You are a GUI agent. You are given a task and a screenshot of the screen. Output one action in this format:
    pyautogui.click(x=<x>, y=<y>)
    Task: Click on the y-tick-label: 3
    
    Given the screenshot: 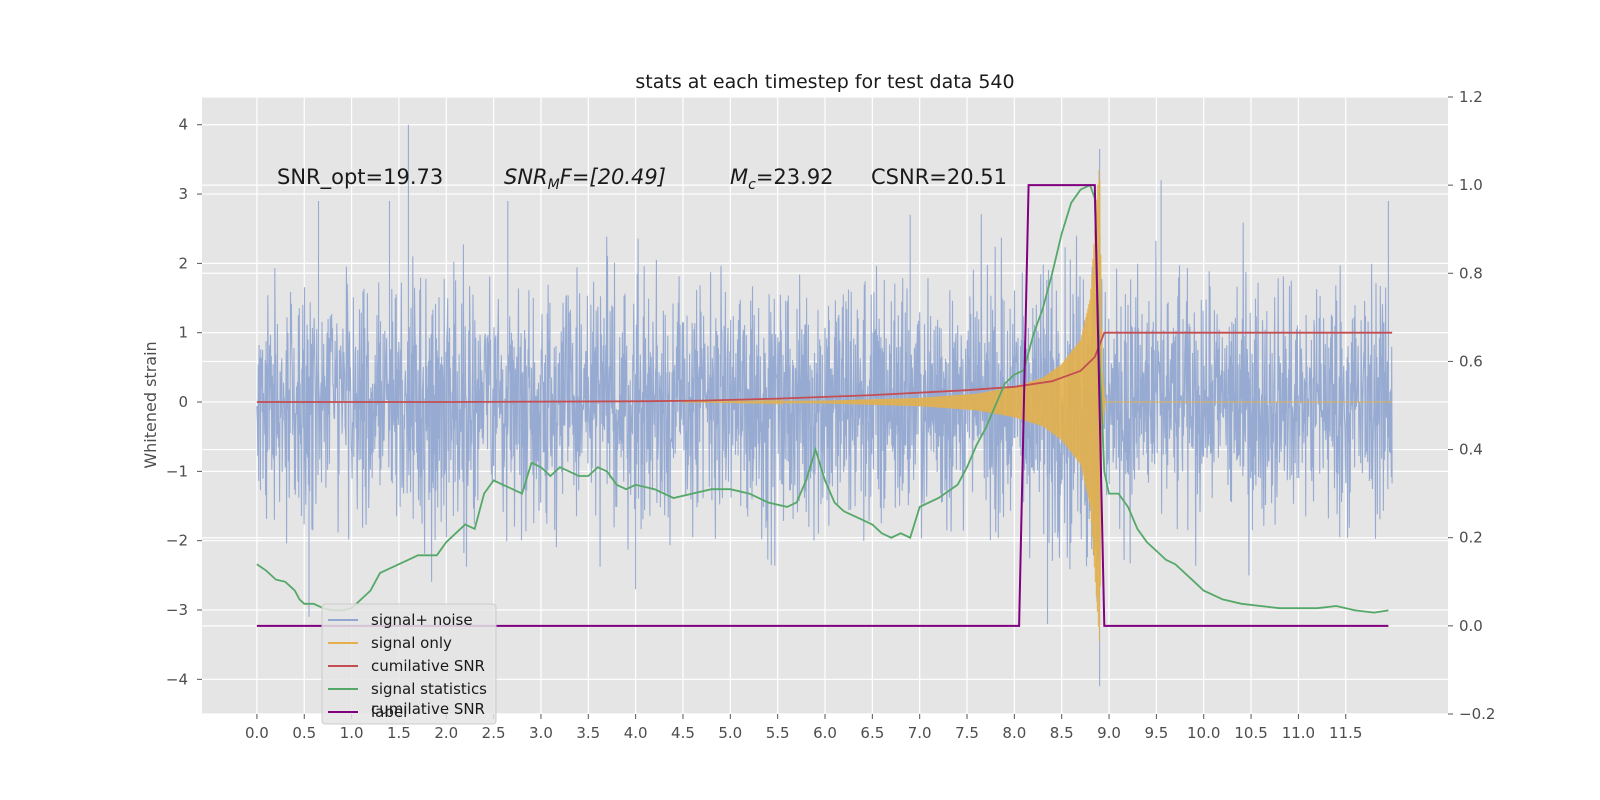 What is the action you would take?
    pyautogui.click(x=183, y=194)
    